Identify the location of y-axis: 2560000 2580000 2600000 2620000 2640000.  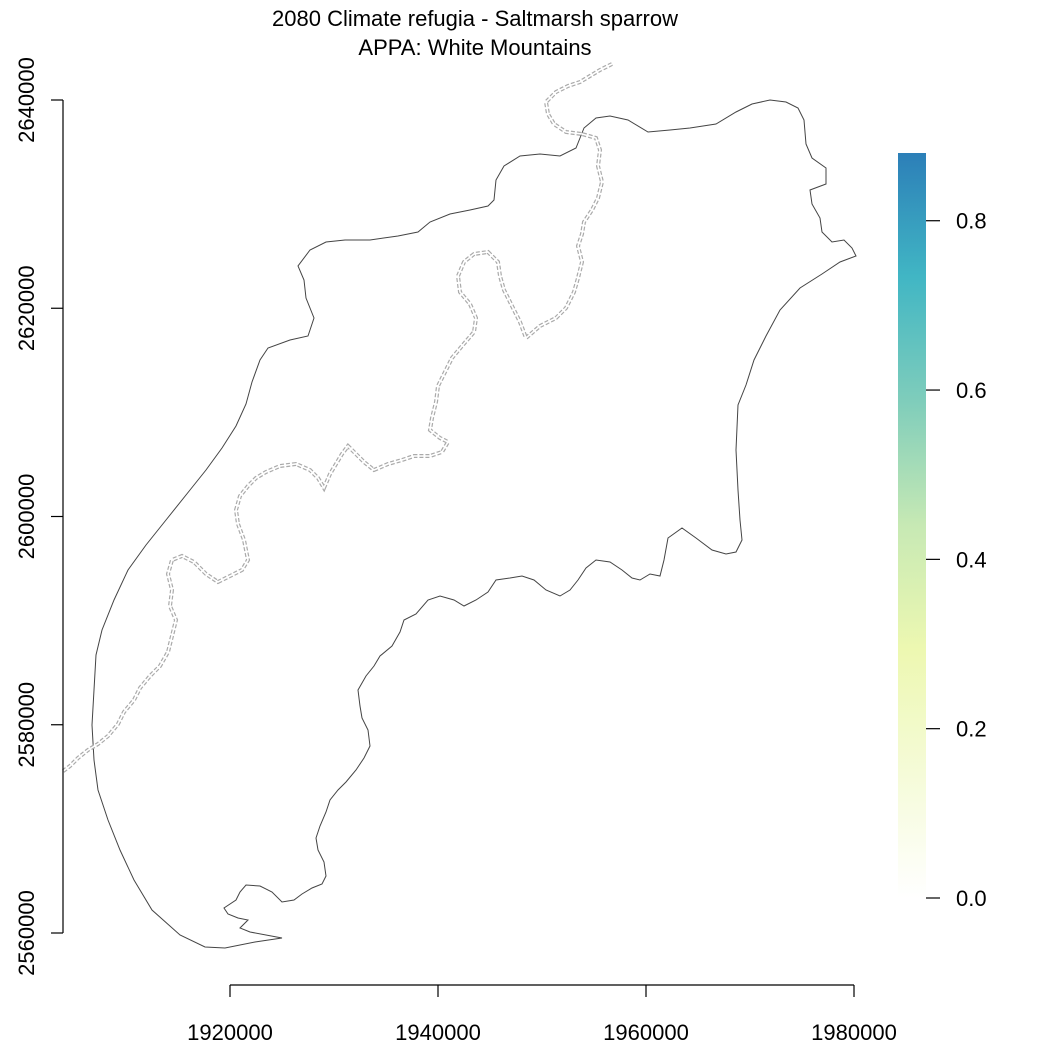
(39, 516).